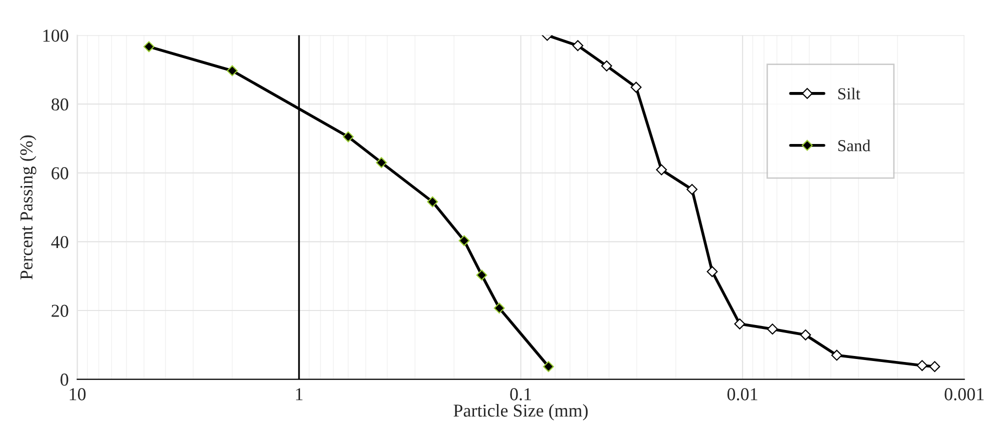  What do you see at coordinates (28, 207) in the screenshot?
I see `y-axis-title: Percent Passing (%)` at bounding box center [28, 207].